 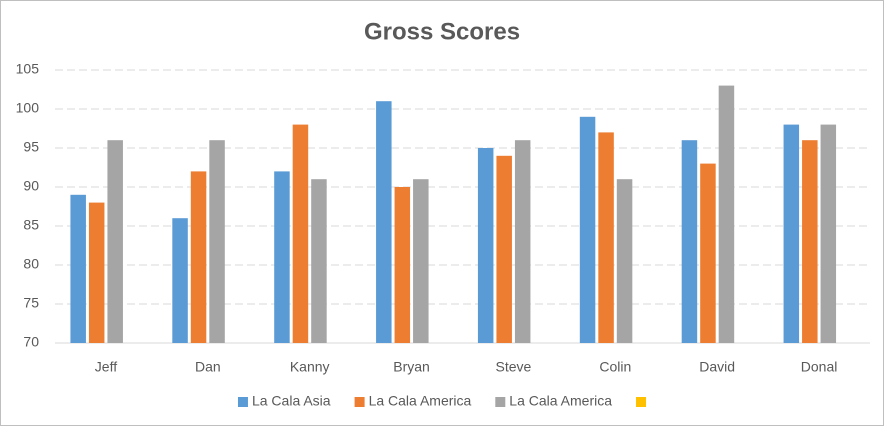 I want to click on x-tick-label: Dan, so click(x=208, y=367).